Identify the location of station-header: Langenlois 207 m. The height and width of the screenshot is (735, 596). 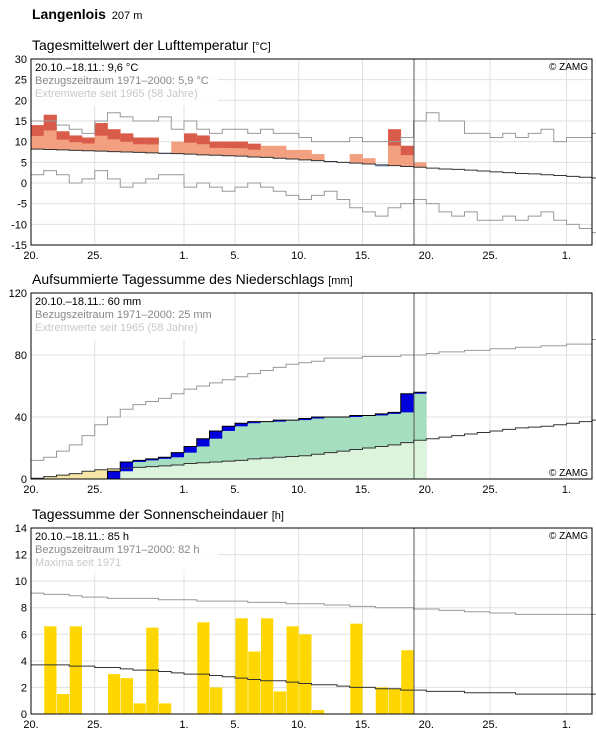
(87, 14).